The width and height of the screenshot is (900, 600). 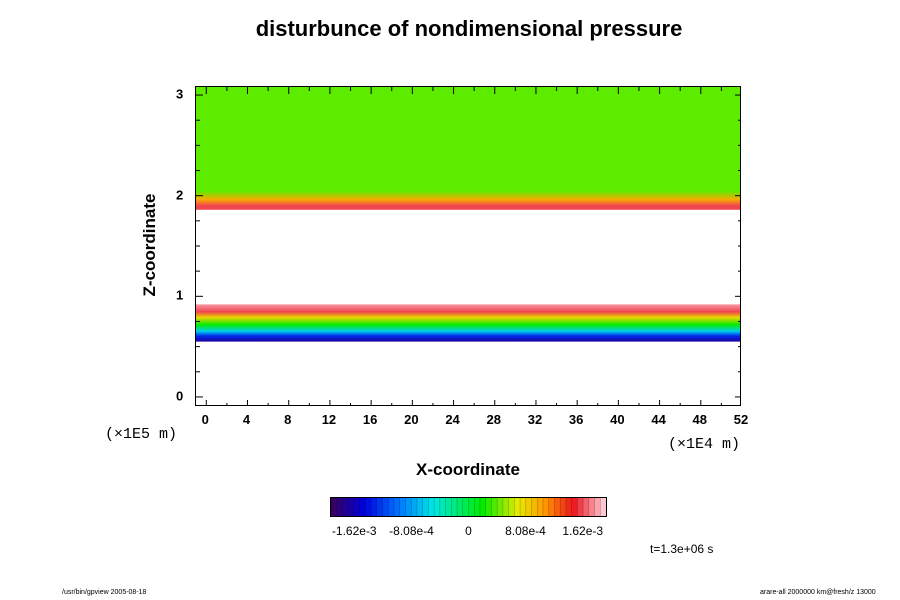 I want to click on colorbar-tick-label: 0, so click(x=468, y=531).